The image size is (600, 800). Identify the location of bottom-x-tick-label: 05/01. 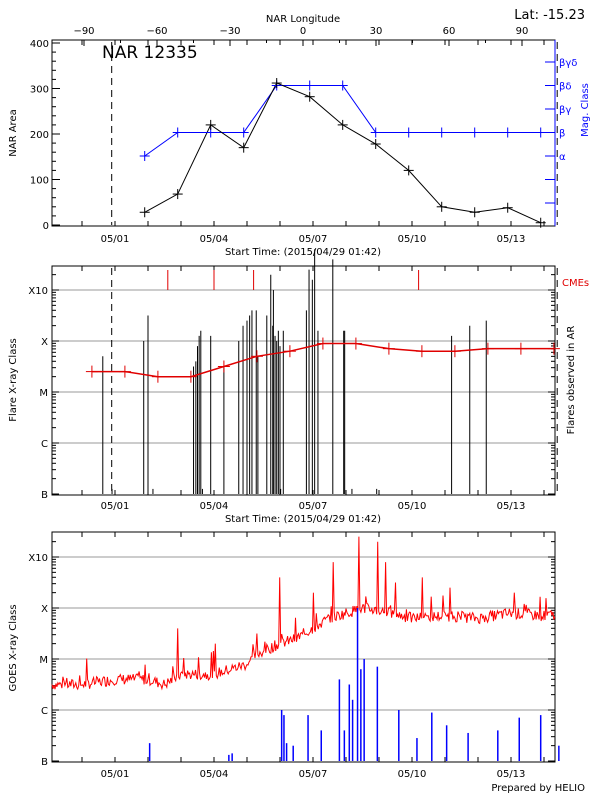
(115, 774).